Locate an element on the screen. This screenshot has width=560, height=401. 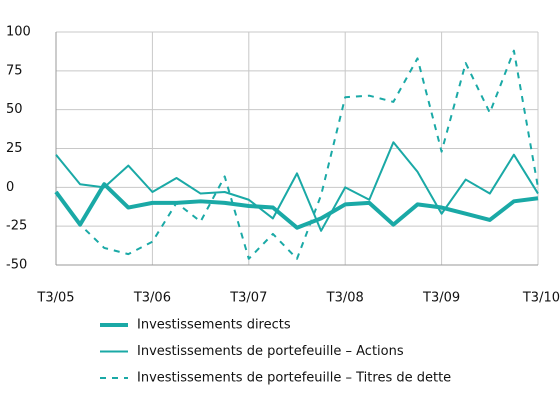
y-tick-label: 100 is located at coordinates (18, 32).